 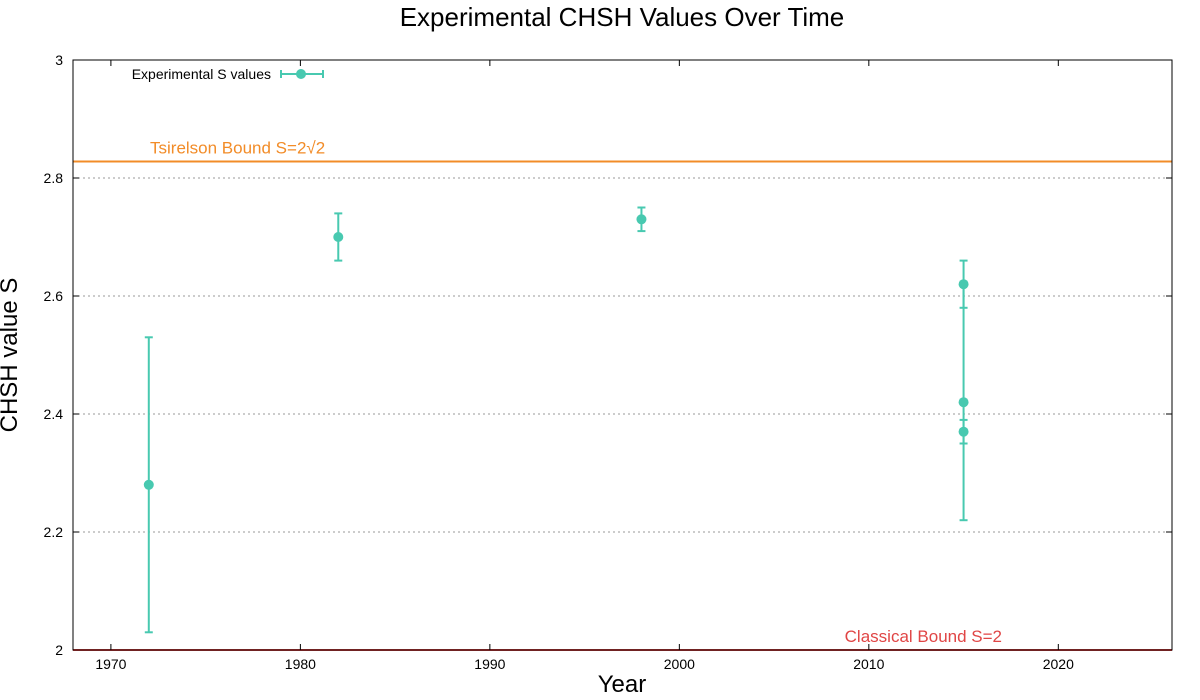 I want to click on x-tick-label: 2010, so click(x=868, y=664).